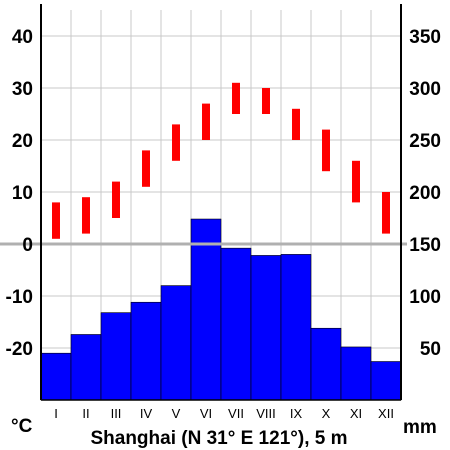  What do you see at coordinates (386, 381) in the screenshot?
I see `precipitation-bar-XII` at bounding box center [386, 381].